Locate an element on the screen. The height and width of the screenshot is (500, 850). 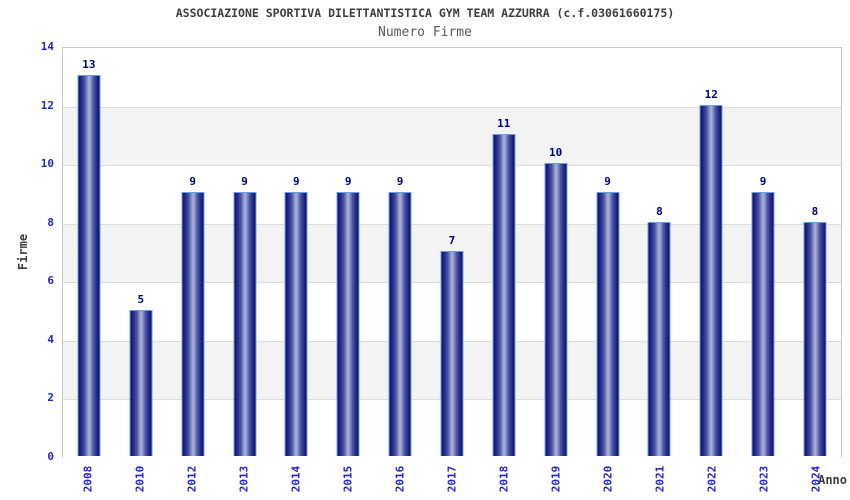
y-axis-tick-label: 12 is located at coordinates (47, 105).